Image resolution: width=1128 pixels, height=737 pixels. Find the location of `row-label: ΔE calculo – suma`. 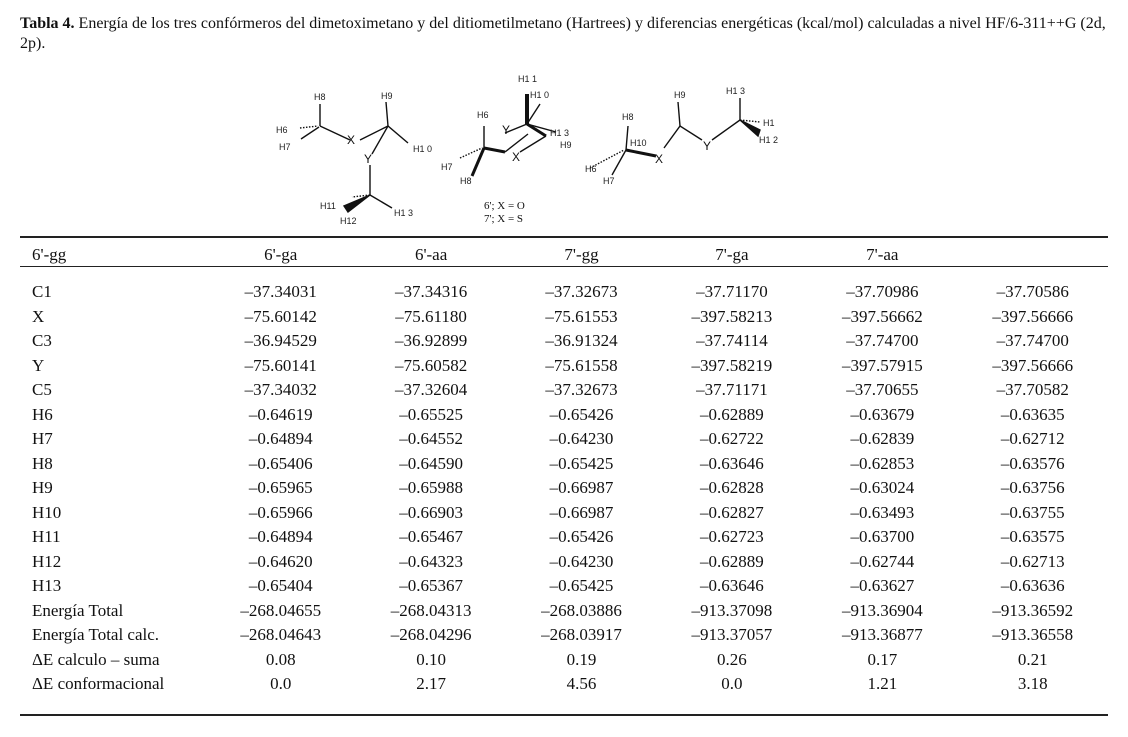

row-label: ΔE calculo – suma is located at coordinates (96, 659).